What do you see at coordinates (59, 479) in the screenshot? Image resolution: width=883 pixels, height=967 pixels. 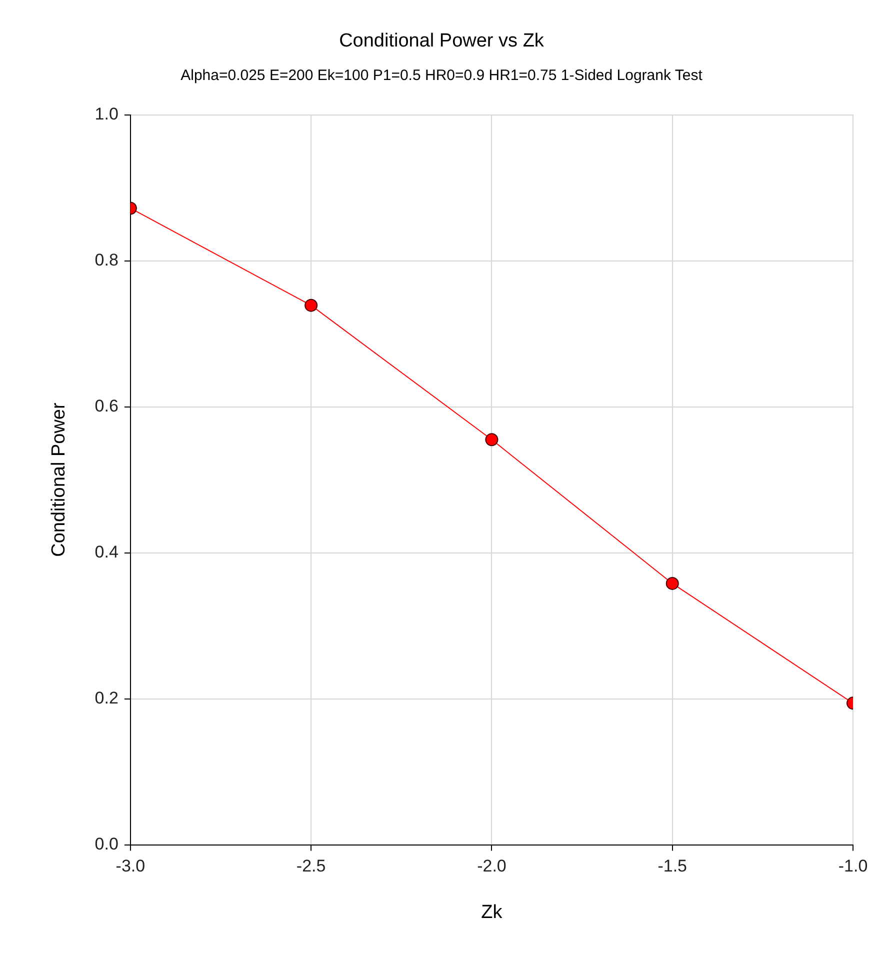 I see `y-axis-title: Conditional Power` at bounding box center [59, 479].